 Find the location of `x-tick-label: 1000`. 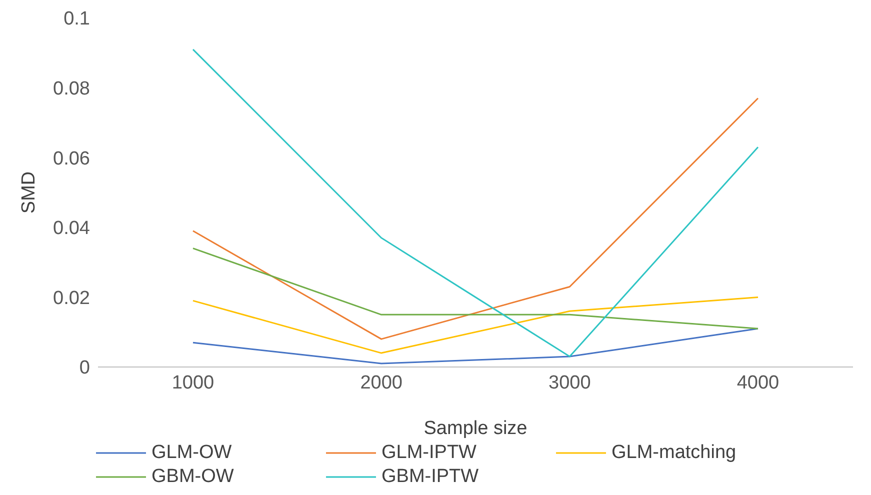

x-tick-label: 1000 is located at coordinates (193, 383).